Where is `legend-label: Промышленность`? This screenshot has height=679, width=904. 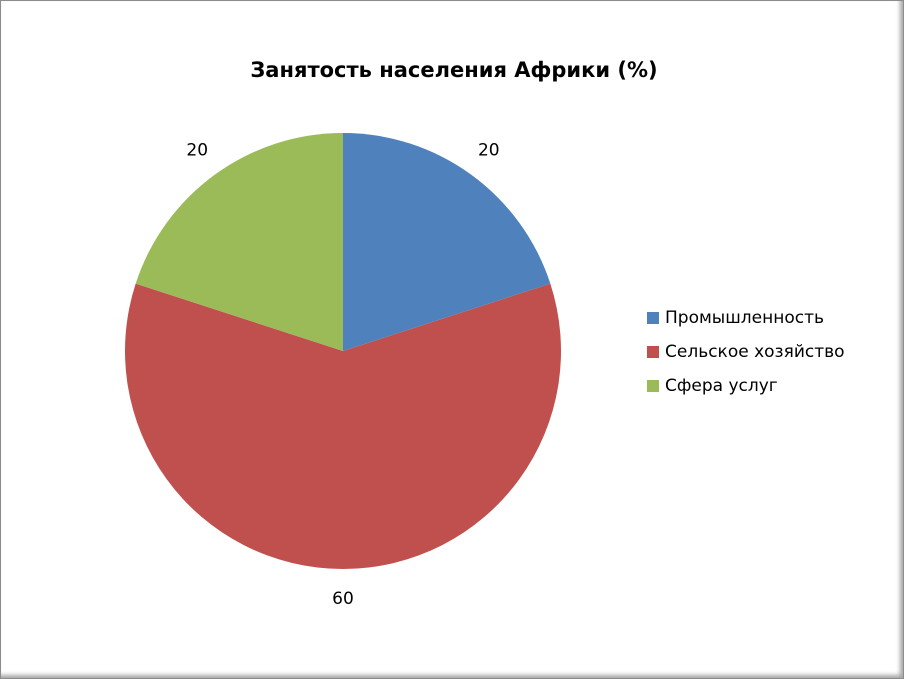
legend-label: Промышленность is located at coordinates (744, 318).